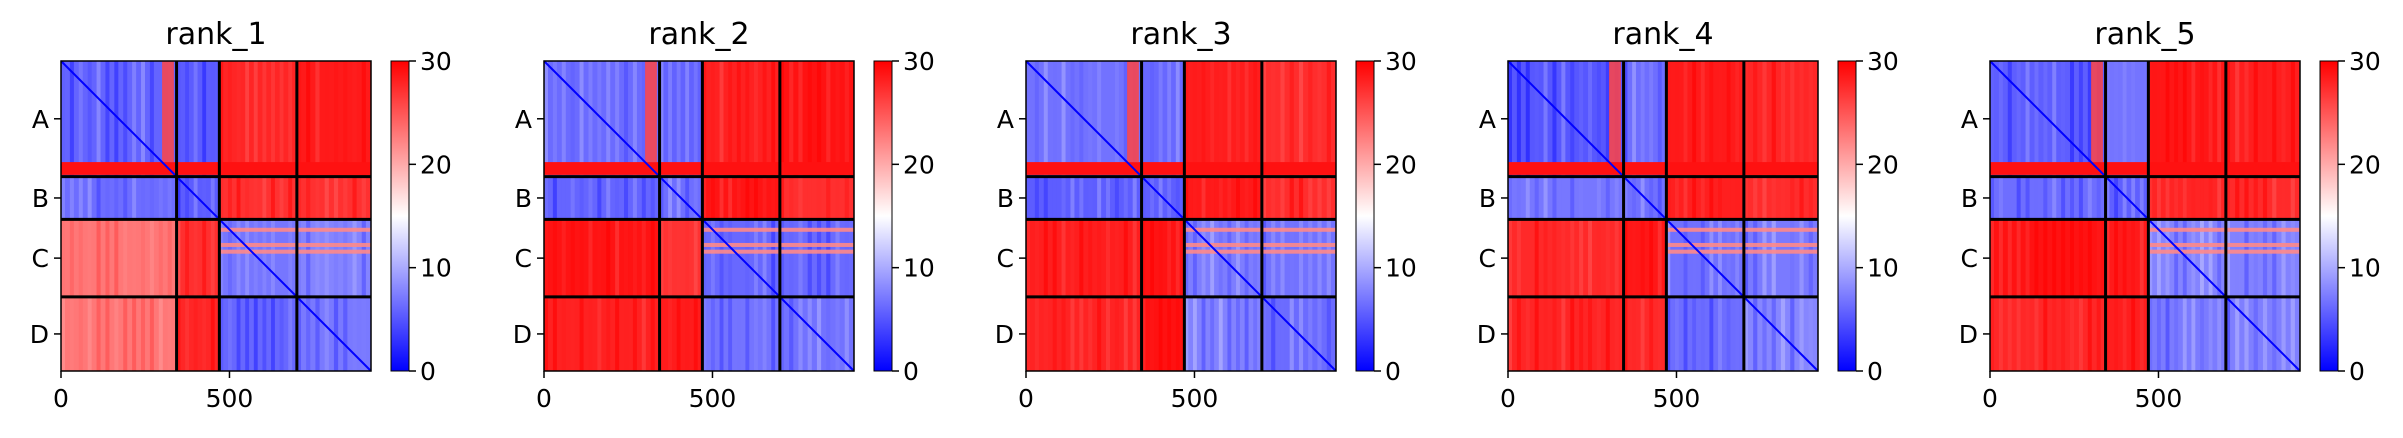 The width and height of the screenshot is (2403, 438). I want to click on x-tick-label: 0, so click(544, 398).